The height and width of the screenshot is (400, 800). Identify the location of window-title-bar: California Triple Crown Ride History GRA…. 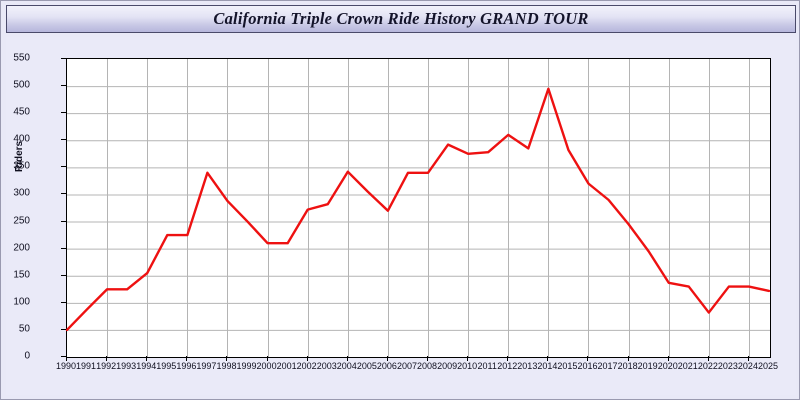
(401, 19).